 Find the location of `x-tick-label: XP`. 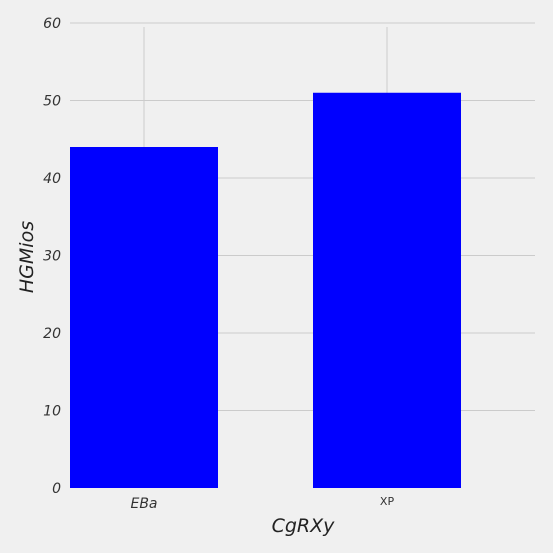

x-tick-label: XP is located at coordinates (387, 501).